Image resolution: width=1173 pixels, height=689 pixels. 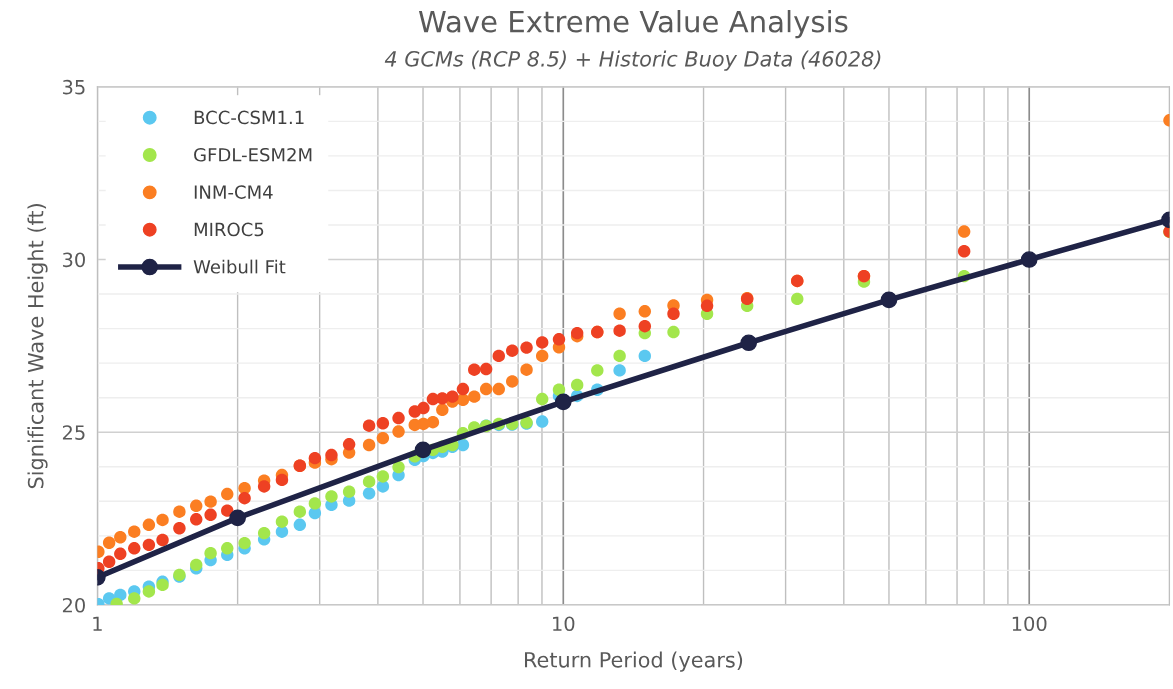 I want to click on y-tick-label: 30, so click(x=73, y=260).